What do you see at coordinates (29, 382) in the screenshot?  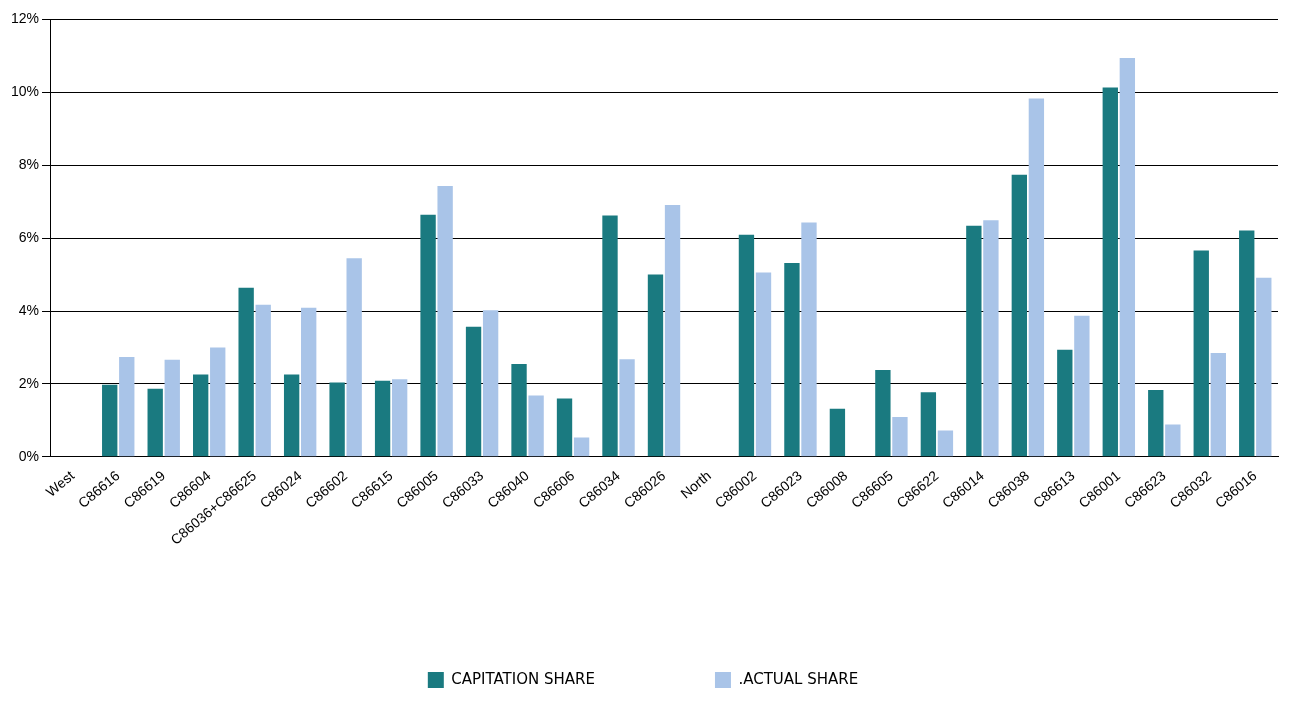 I see `y-tick-label: 2%` at bounding box center [29, 382].